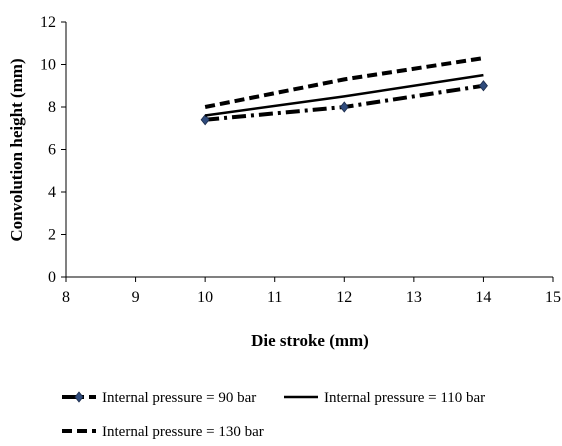 The width and height of the screenshot is (562, 446). Describe the element at coordinates (48, 65) in the screenshot. I see `y-tick-label: 10` at that location.